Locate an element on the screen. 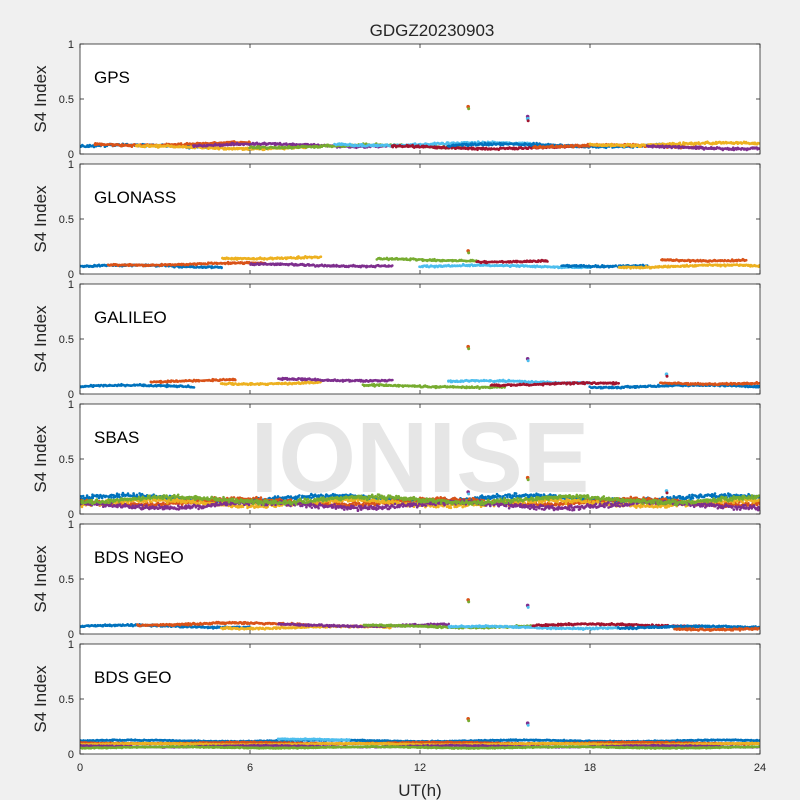 This screenshot has width=800, height=800. figure-title: GDGZ20230903 is located at coordinates (432, 30).